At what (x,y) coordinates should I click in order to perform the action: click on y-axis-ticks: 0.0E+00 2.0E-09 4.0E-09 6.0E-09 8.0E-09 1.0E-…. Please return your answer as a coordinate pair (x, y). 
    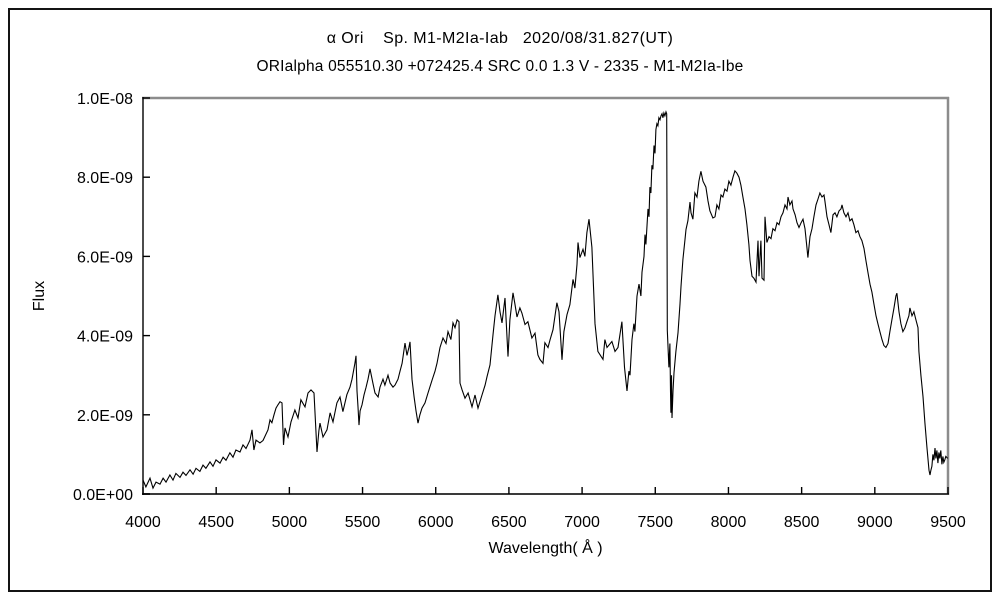
    Looking at the image, I should click on (111, 297).